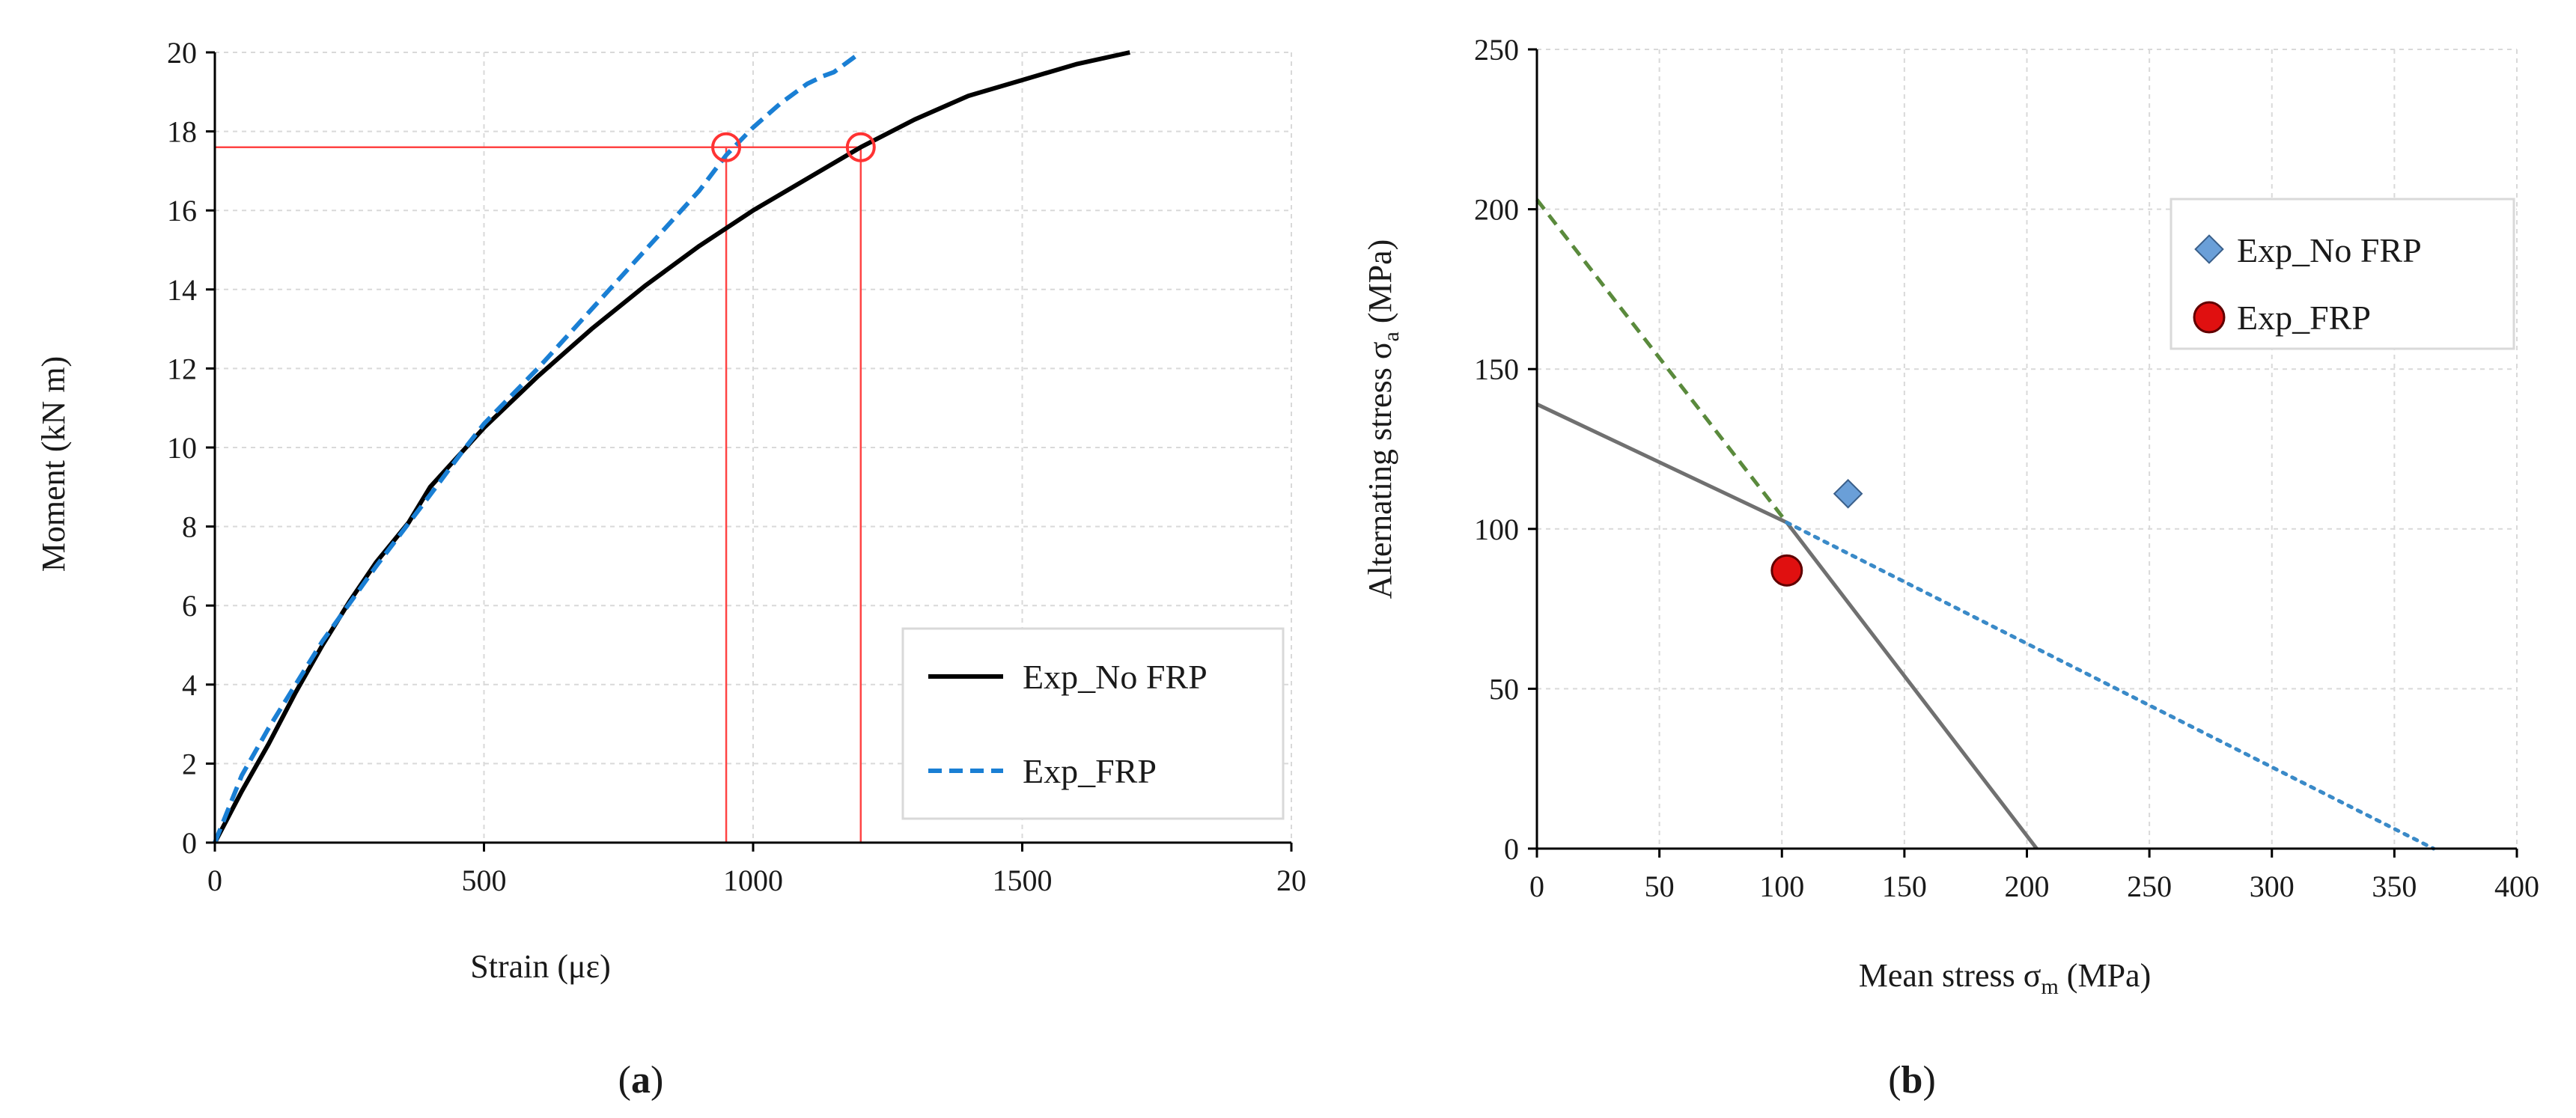 This screenshot has width=2576, height=1118. I want to click on chart-b-x-tick-label: 250, so click(2149, 886).